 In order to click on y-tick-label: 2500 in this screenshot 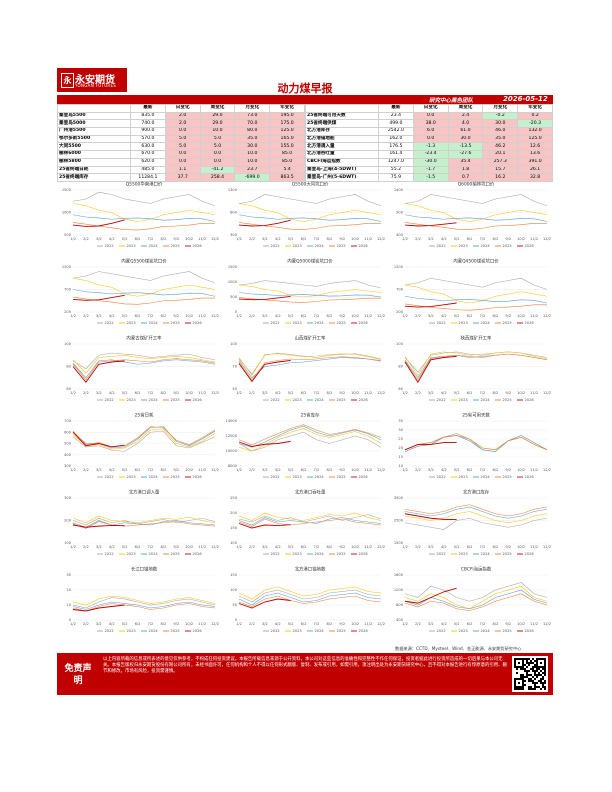, I will do `click(399, 521)`.